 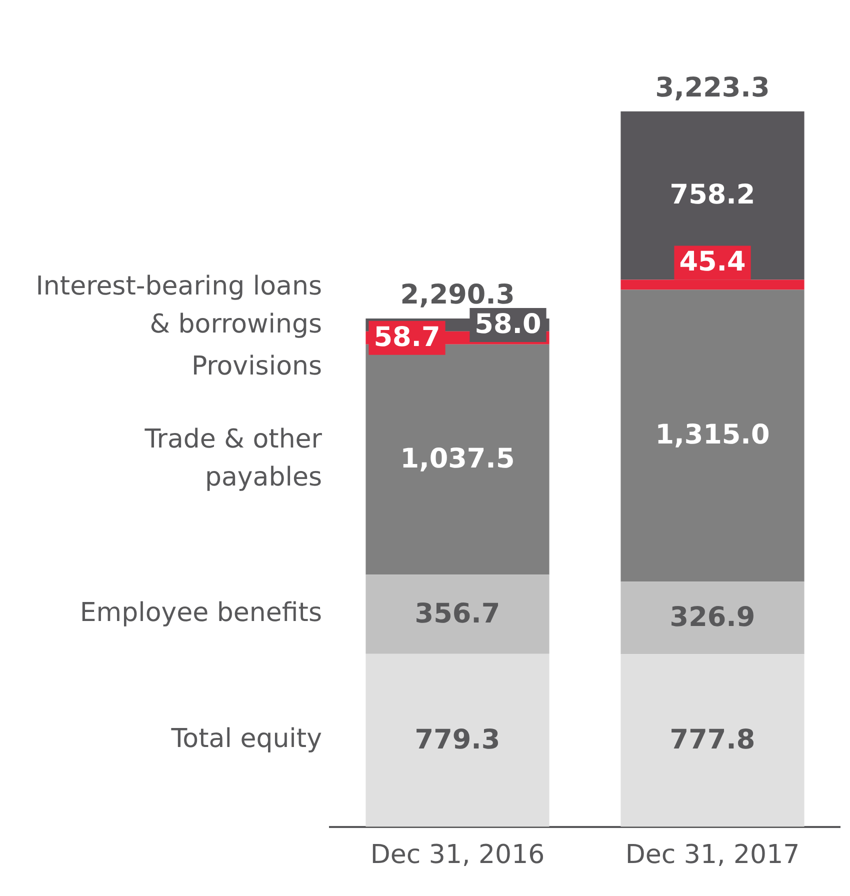 What do you see at coordinates (457, 459) in the screenshot?
I see `data-label: 1,037.5` at bounding box center [457, 459].